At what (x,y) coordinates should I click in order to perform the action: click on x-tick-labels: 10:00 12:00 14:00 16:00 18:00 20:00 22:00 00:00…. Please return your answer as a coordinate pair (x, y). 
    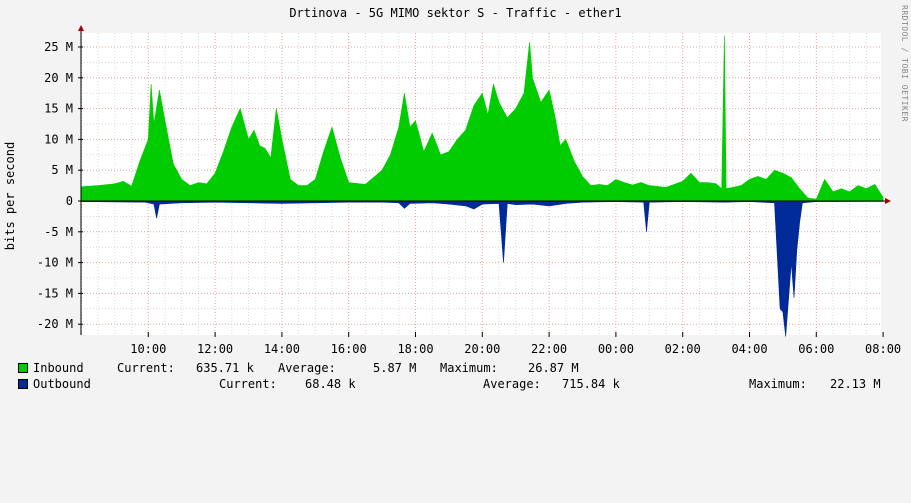
    Looking at the image, I should click on (515, 344).